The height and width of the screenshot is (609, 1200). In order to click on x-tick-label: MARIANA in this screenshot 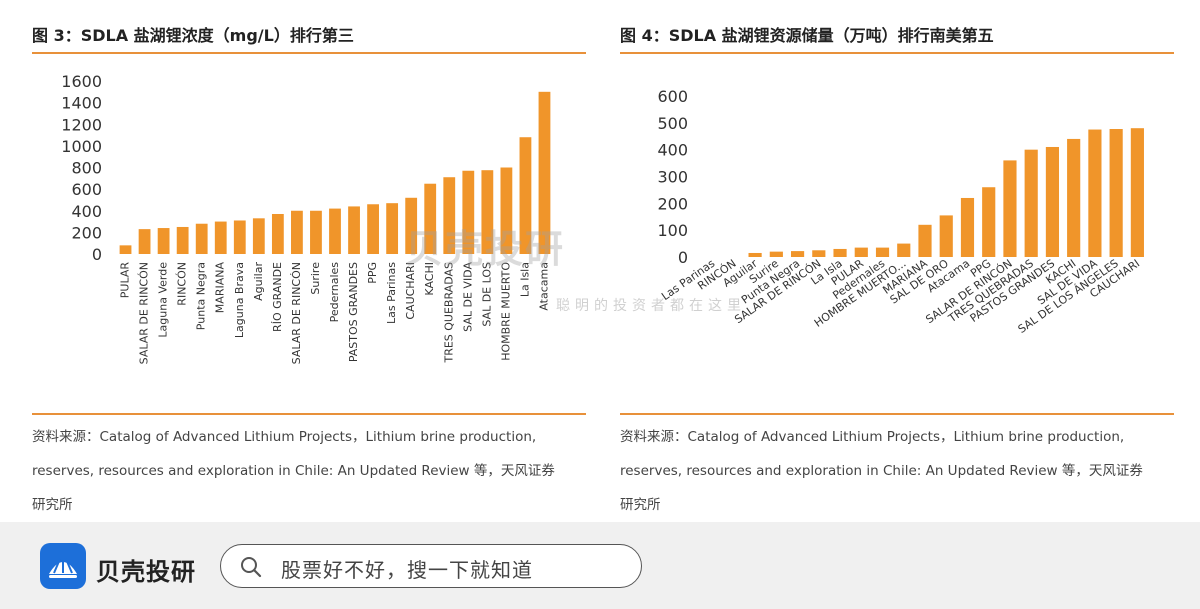, I will do `click(220, 288)`.